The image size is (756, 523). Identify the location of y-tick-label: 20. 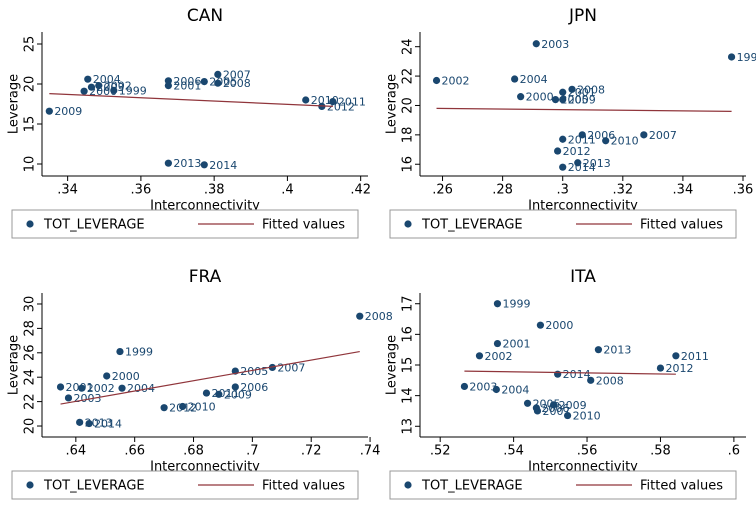
(30, 84).